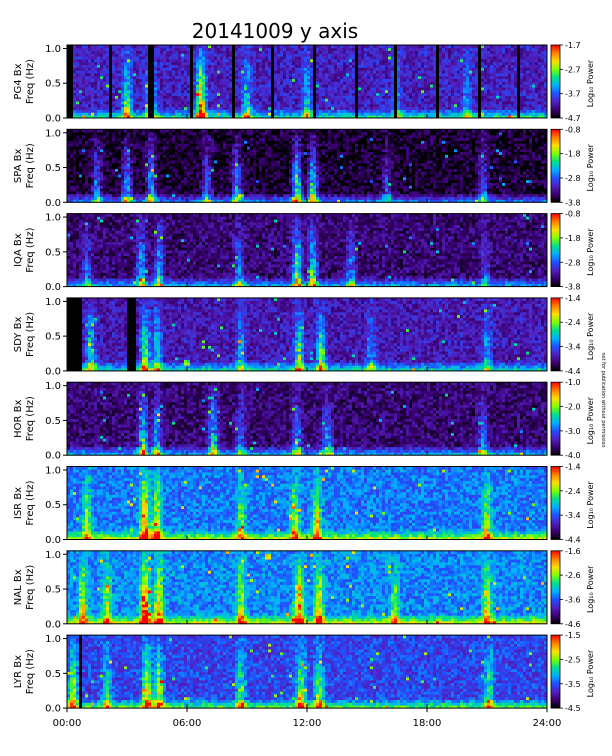 The image size is (612, 756). I want to click on x-tick-label: 18:00, so click(427, 723).